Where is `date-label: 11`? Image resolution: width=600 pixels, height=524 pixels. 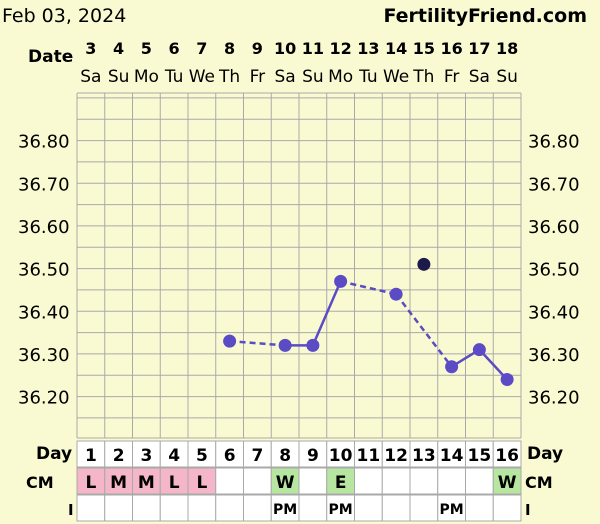
date-label: 11 is located at coordinates (313, 48).